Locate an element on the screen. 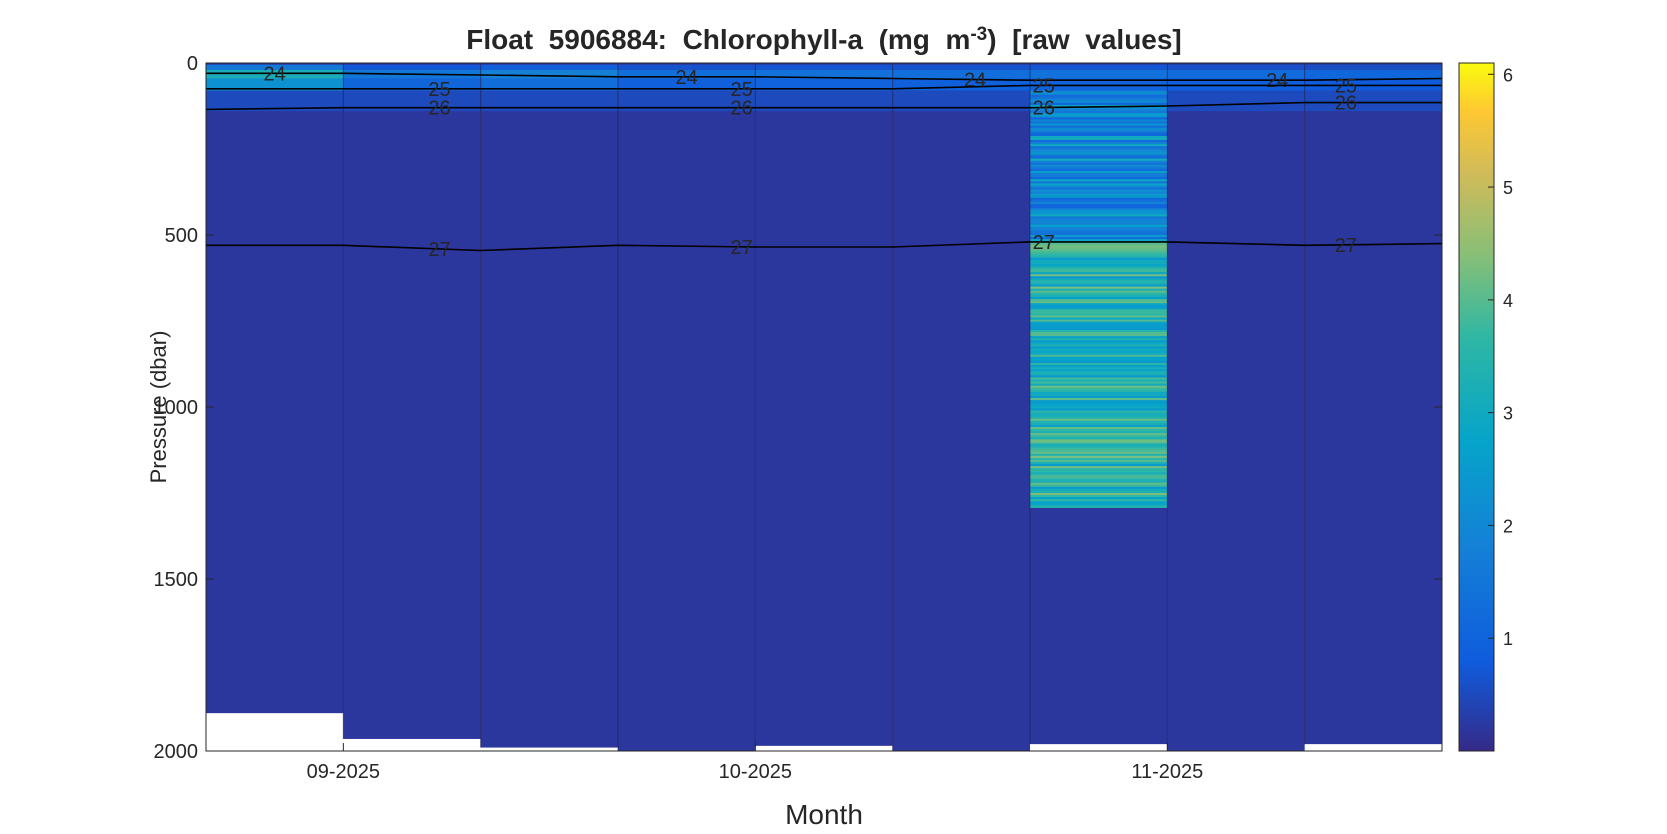 The height and width of the screenshot is (834, 1667). x-axis: 09-2025 10-2025 11-2025 is located at coordinates (755, 763).